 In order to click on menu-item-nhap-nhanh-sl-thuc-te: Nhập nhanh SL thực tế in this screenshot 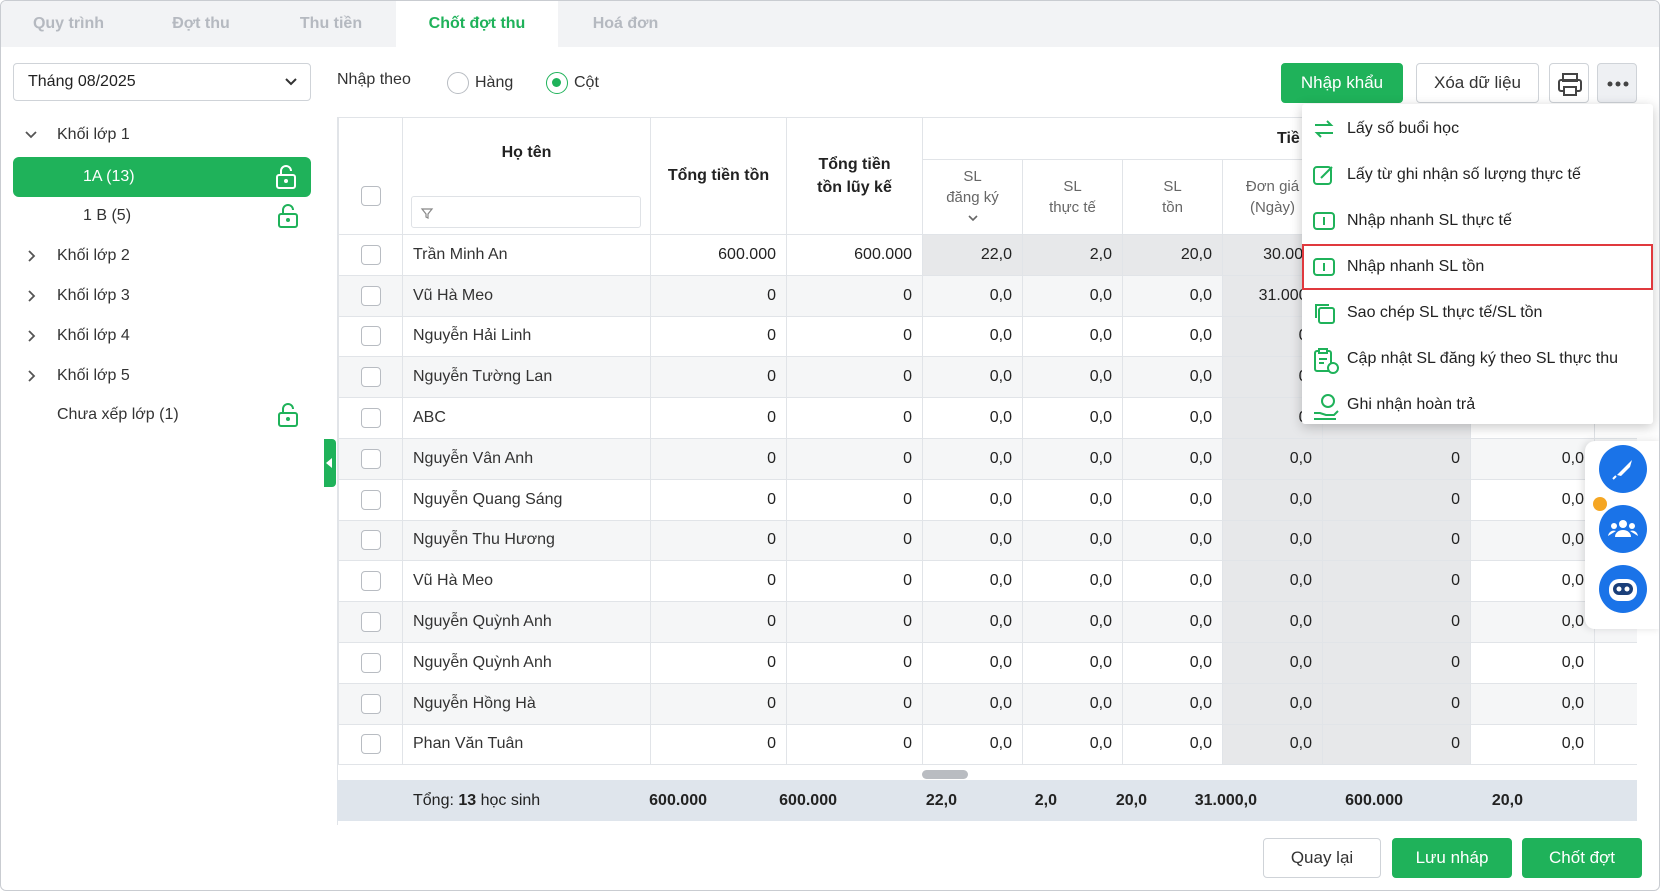, I will do `click(1477, 221)`.